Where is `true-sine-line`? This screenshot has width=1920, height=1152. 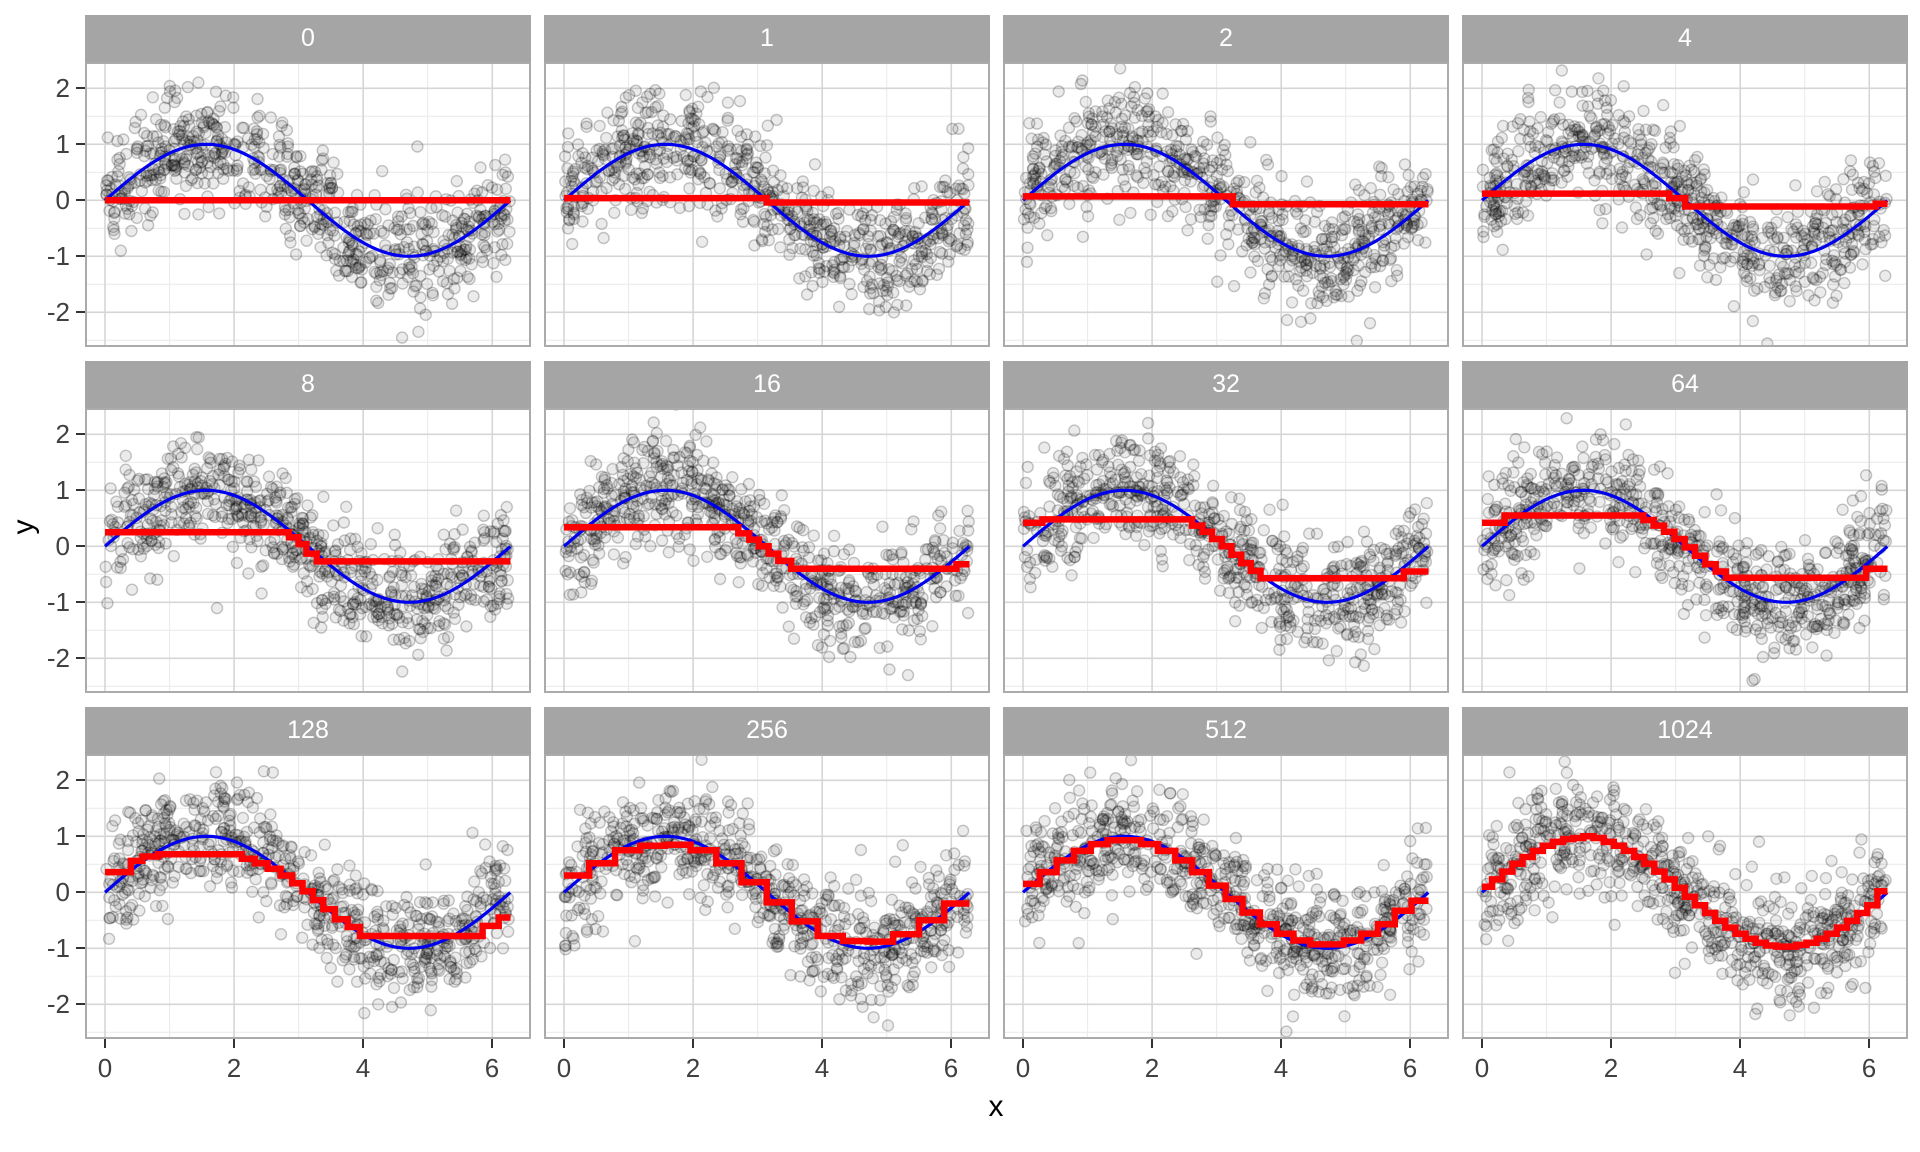 true-sine-line is located at coordinates (1225, 200).